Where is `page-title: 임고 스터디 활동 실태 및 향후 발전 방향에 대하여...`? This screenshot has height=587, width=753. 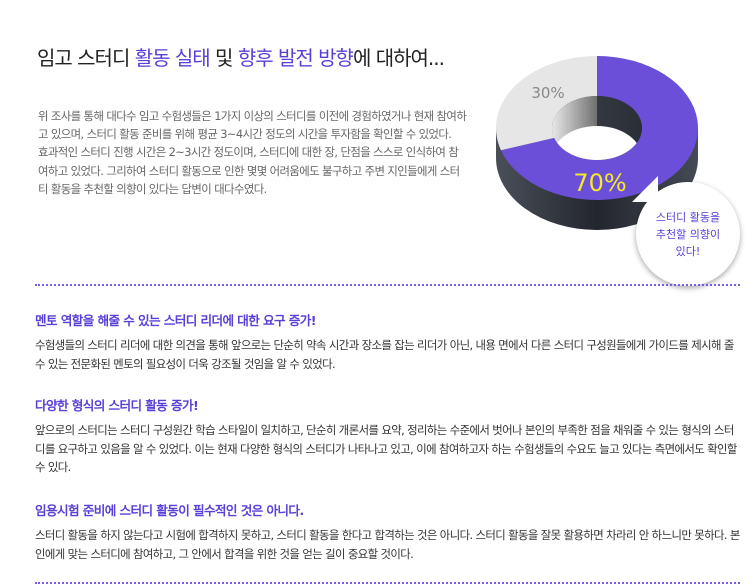 page-title: 임고 스터디 활동 실태 및 향후 발전 방향에 대하여... is located at coordinates (241, 56).